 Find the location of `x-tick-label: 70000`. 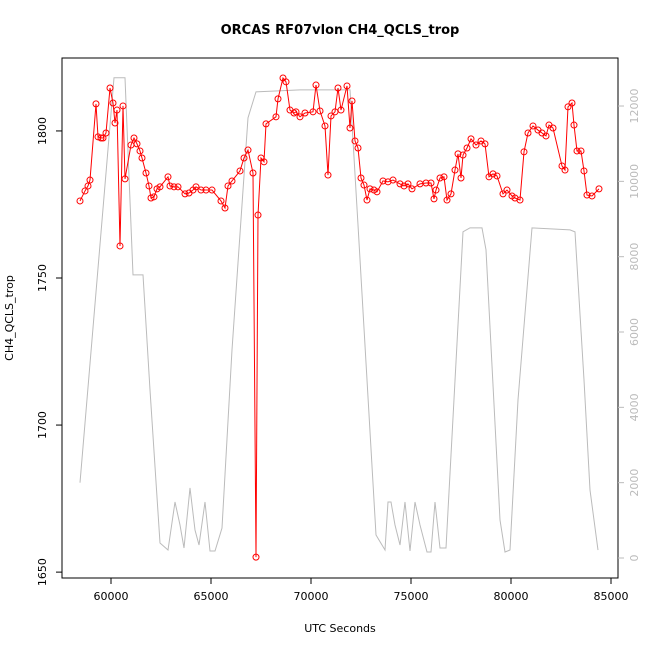

x-tick-label: 70000 is located at coordinates (311, 596).